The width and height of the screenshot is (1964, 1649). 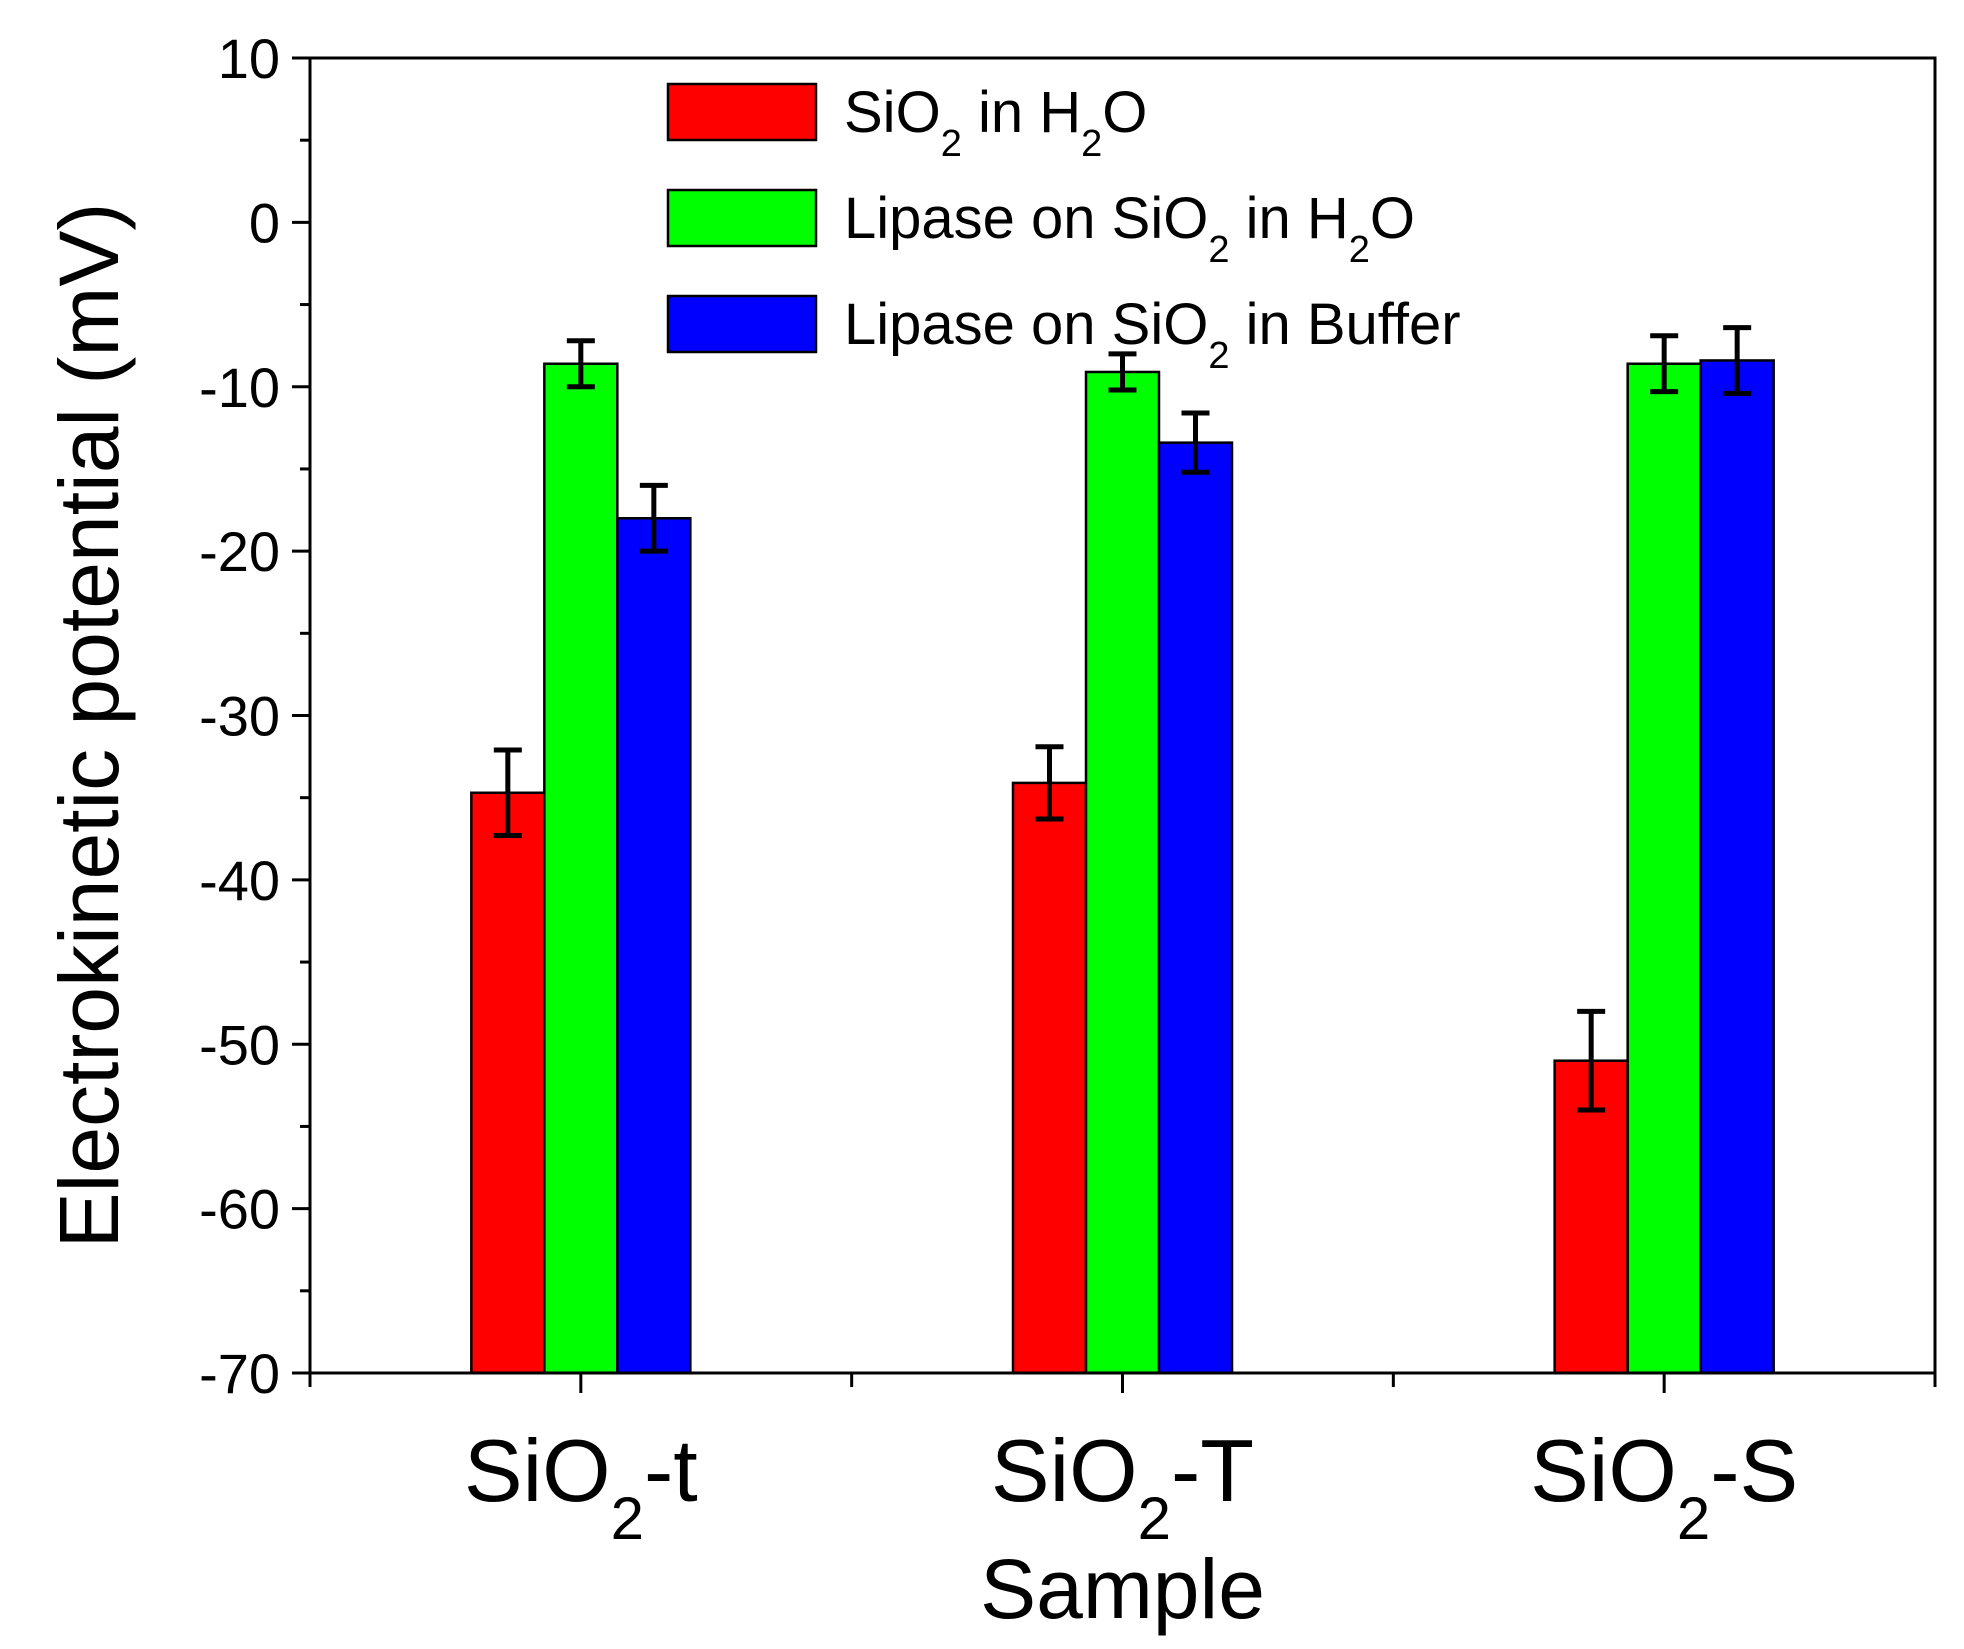 What do you see at coordinates (1129, 228) in the screenshot?
I see `legend-label: Lipase on SiO2 in H2O` at bounding box center [1129, 228].